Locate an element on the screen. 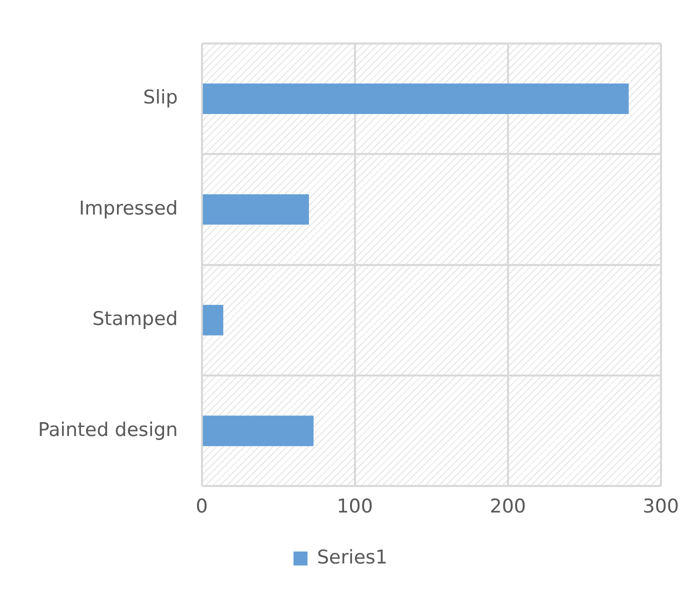 The height and width of the screenshot is (590, 697). x-tick-label: 300 is located at coordinates (660, 507).